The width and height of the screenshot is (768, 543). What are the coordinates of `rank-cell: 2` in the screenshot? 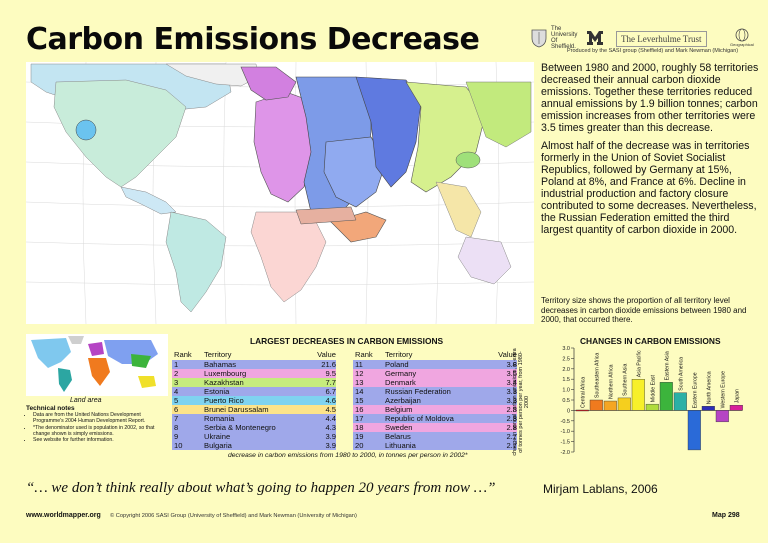 It's located at (176, 373).